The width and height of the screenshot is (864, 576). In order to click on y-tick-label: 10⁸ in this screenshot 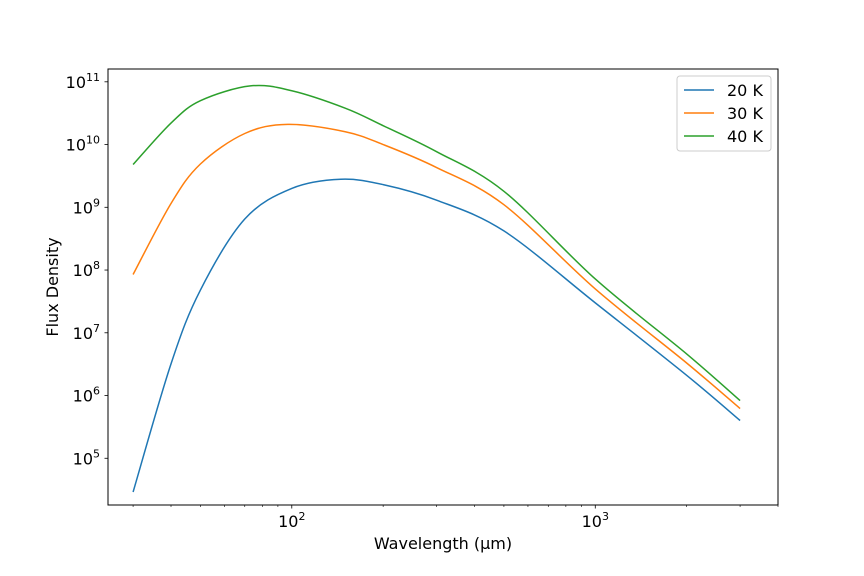, I will do `click(86, 269)`.